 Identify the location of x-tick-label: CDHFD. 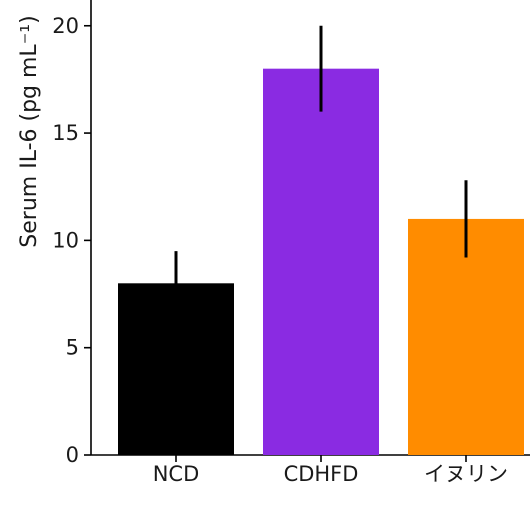
(321, 474).